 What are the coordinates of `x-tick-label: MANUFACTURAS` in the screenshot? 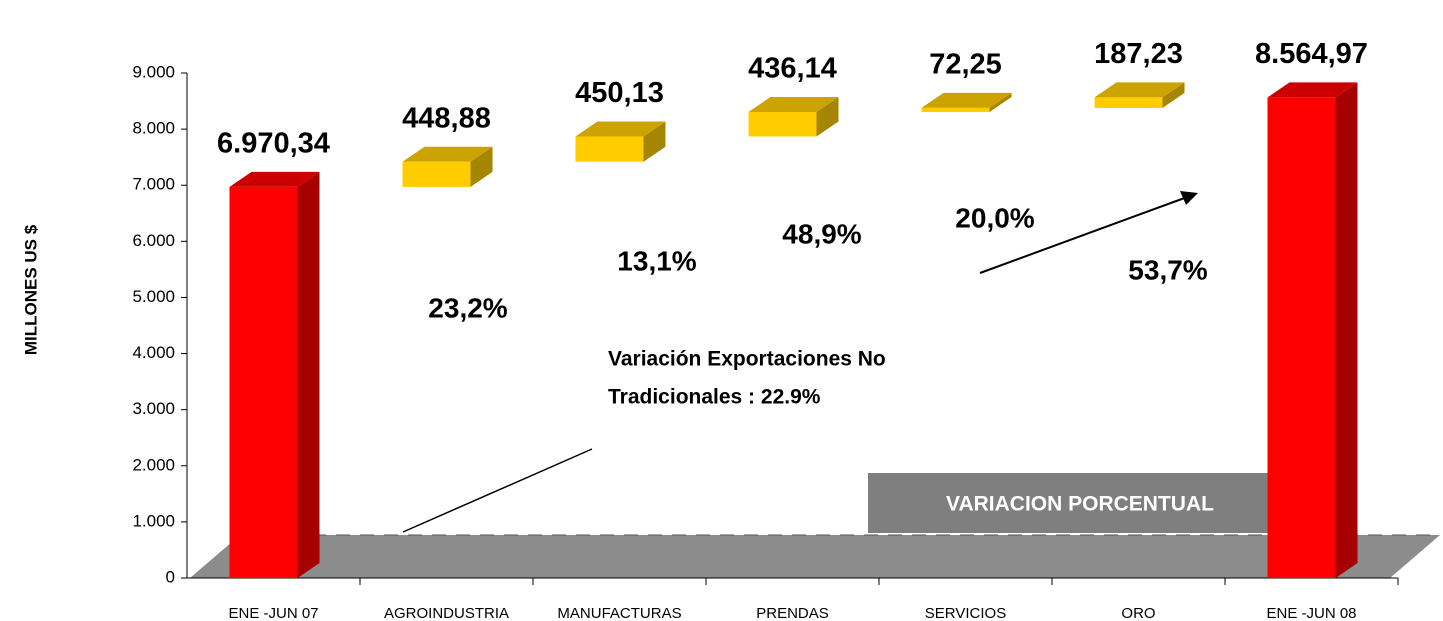 It's located at (619, 613).